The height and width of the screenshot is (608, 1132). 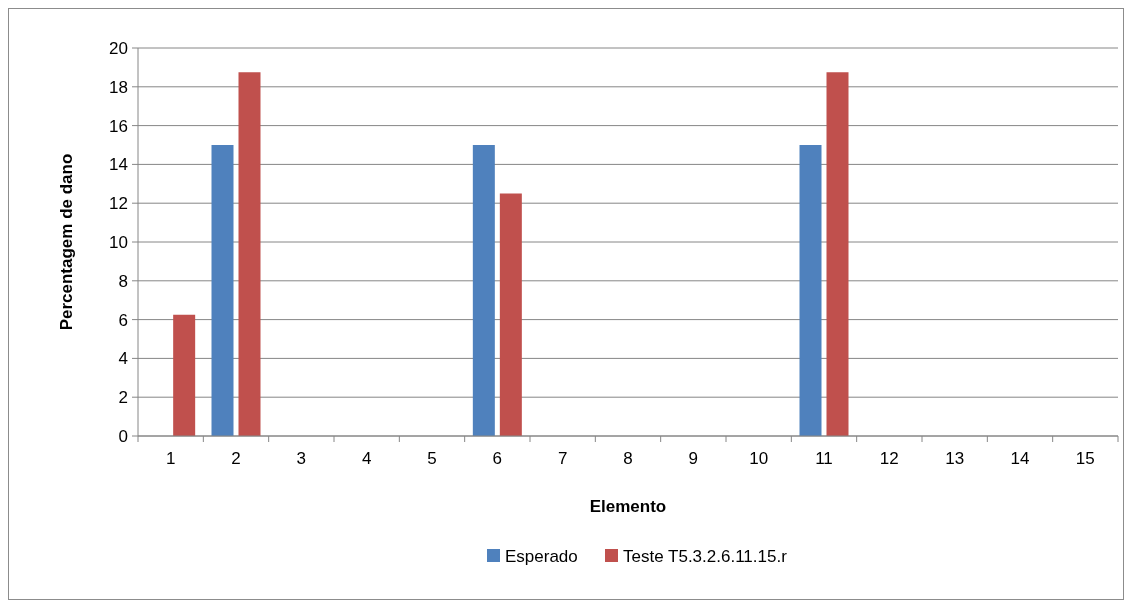 I want to click on x-tick-label: 14, so click(x=1020, y=458).